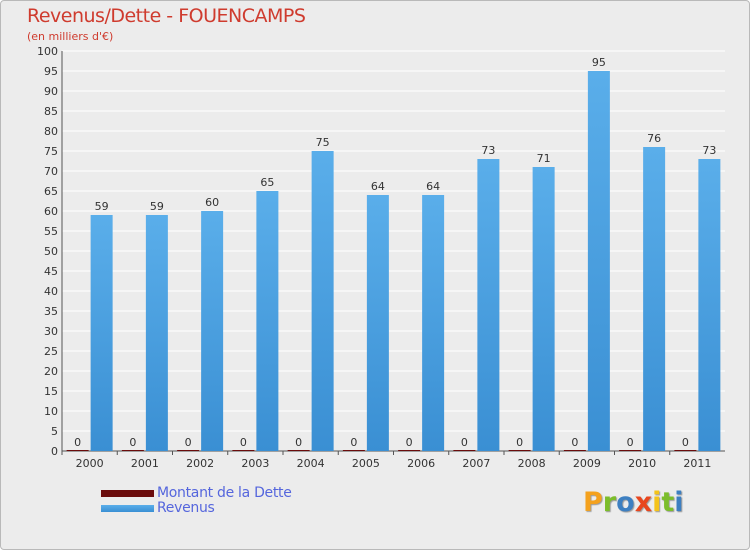  What do you see at coordinates (697, 463) in the screenshot?
I see `x-tick-label: 2011` at bounding box center [697, 463].